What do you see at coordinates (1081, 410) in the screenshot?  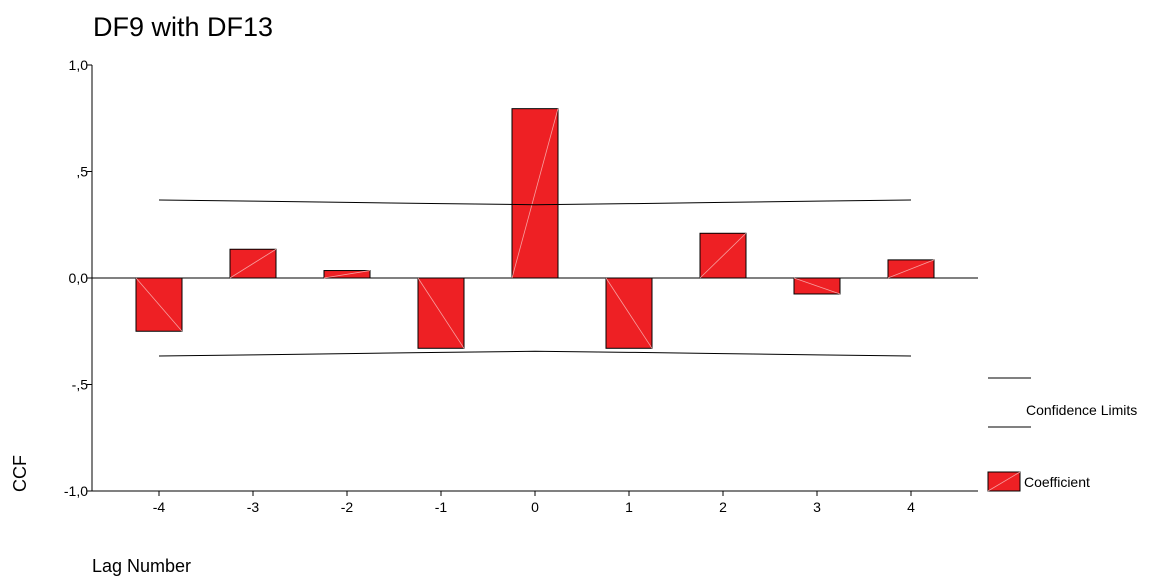 I see `legend-label-confidence-limits: Confidence Limits` at bounding box center [1081, 410].